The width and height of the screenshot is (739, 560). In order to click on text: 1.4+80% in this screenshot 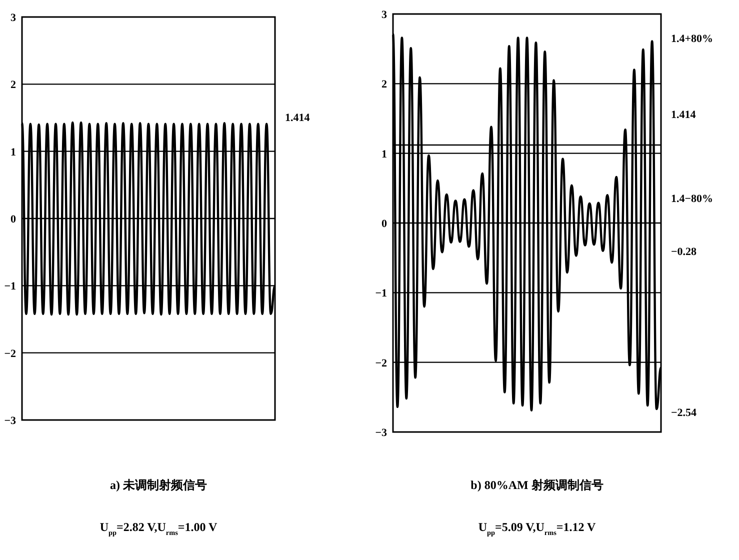, I will do `click(692, 39)`.